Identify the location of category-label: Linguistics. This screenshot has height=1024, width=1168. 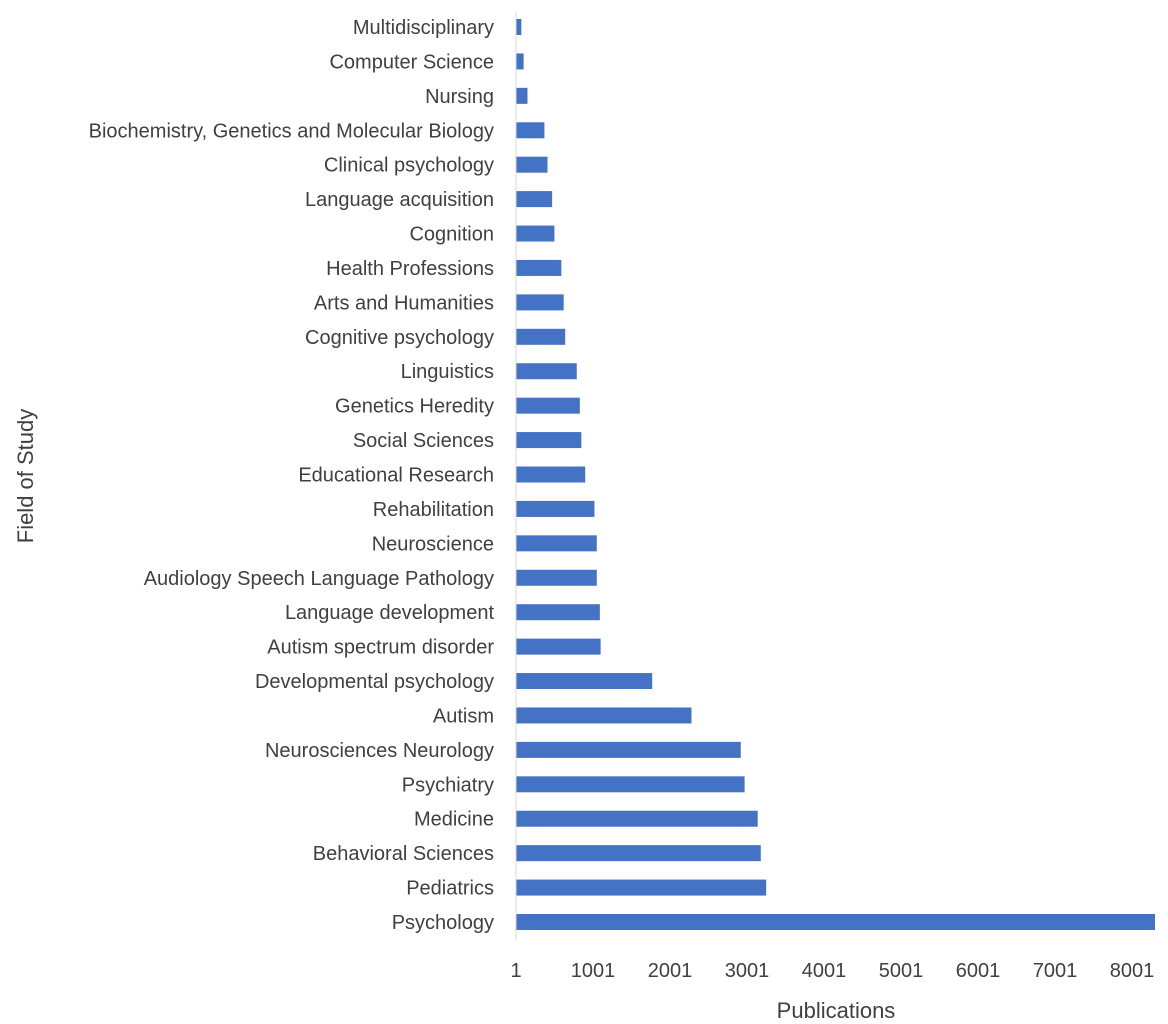
(447, 372).